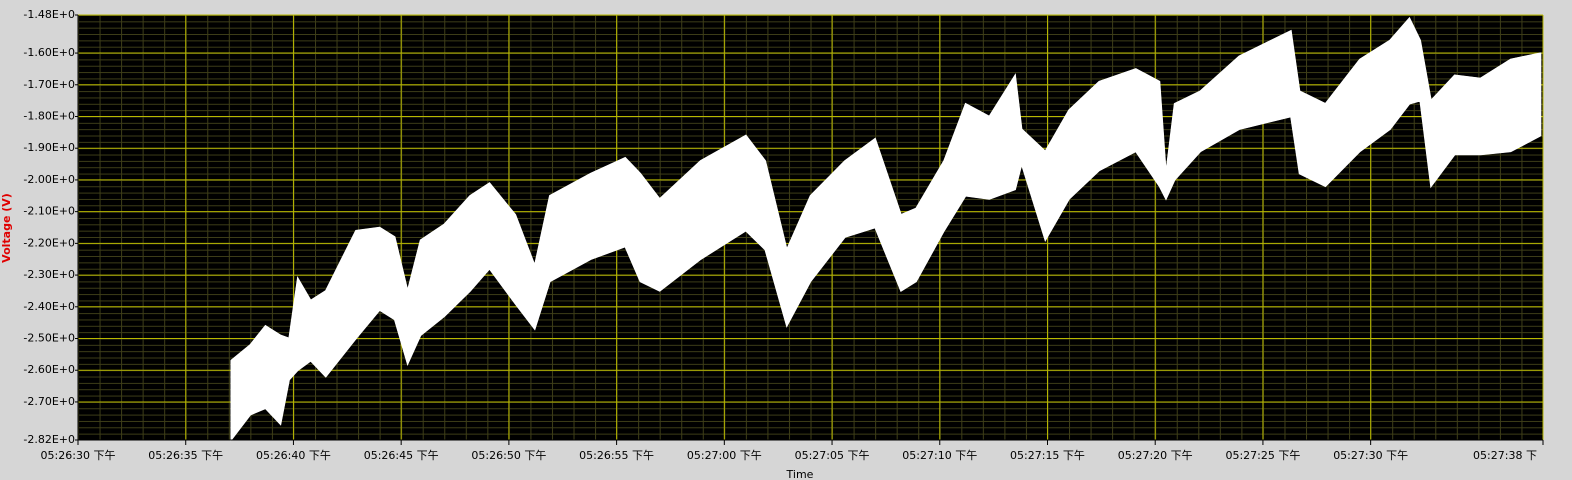  I want to click on x-tick-label: 05:26:30 下午, so click(78, 455).